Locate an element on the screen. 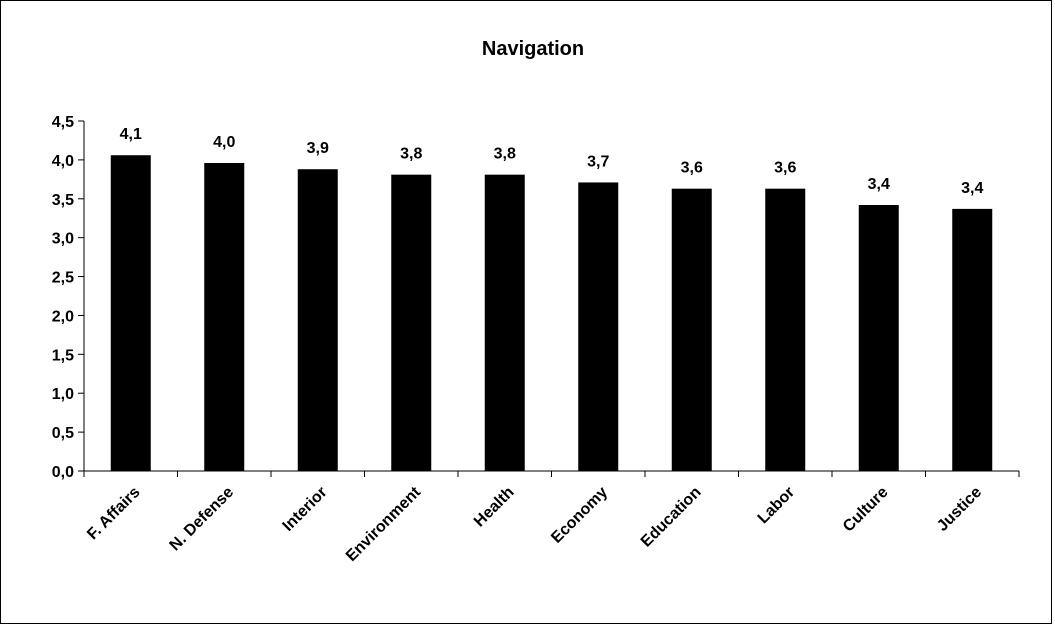 This screenshot has height=627, width=1055. data-label: 3,7 is located at coordinates (598, 161).